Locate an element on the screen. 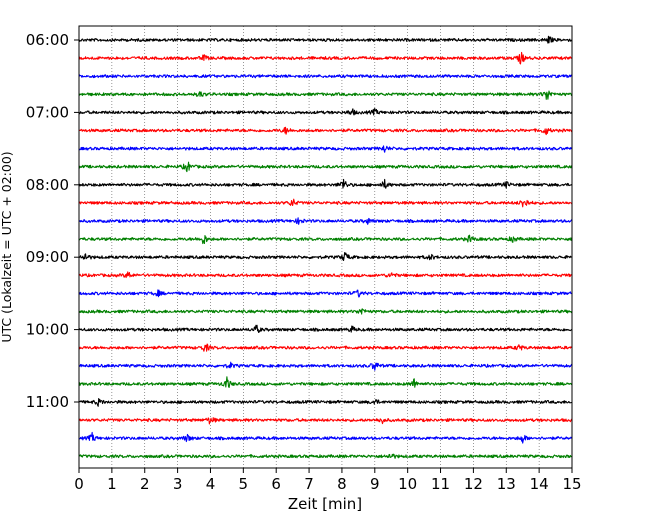 The width and height of the screenshot is (650, 520). y-tick-label: 09:00 is located at coordinates (47, 257).